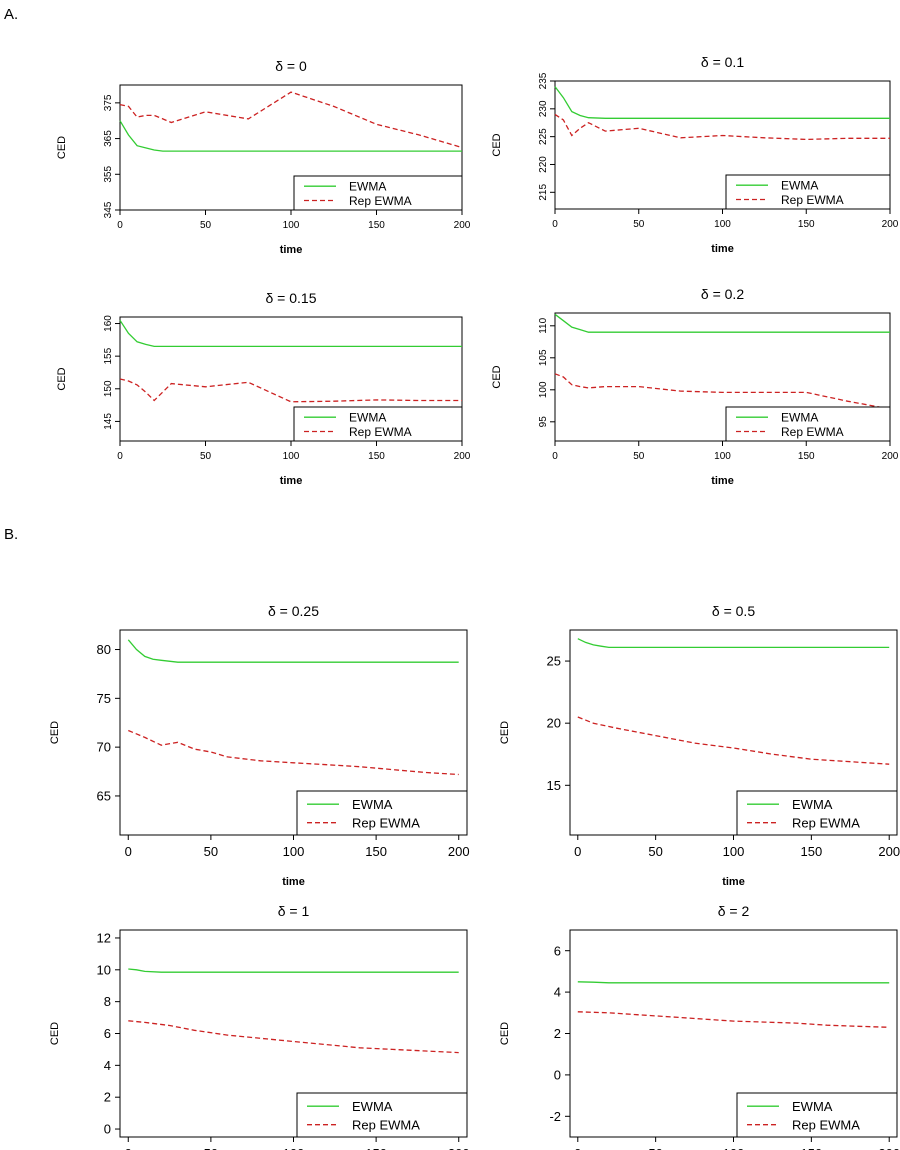 This screenshot has width=900, height=1150. Describe the element at coordinates (11, 14) in the screenshot. I see `section-label-a: A.` at that location.